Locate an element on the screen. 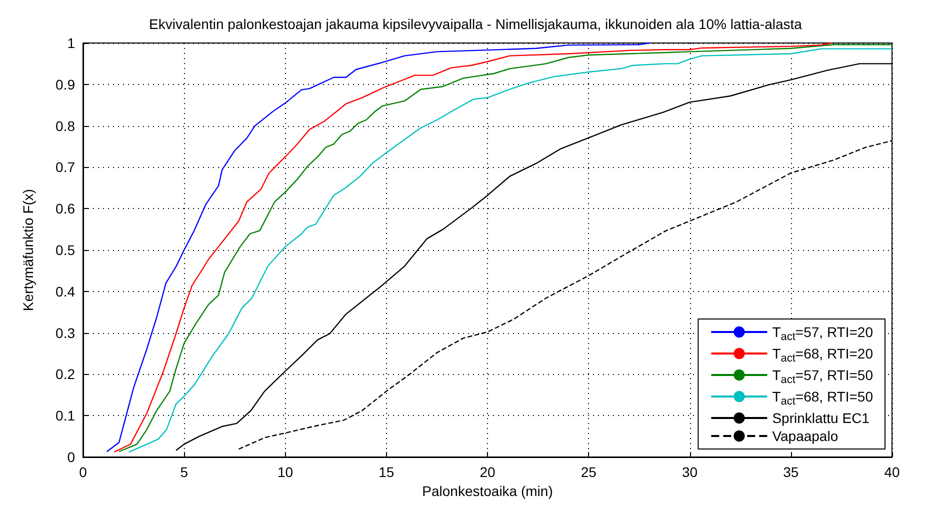 This screenshot has height=513, width=951. x-tick-label: 5 is located at coordinates (184, 472).